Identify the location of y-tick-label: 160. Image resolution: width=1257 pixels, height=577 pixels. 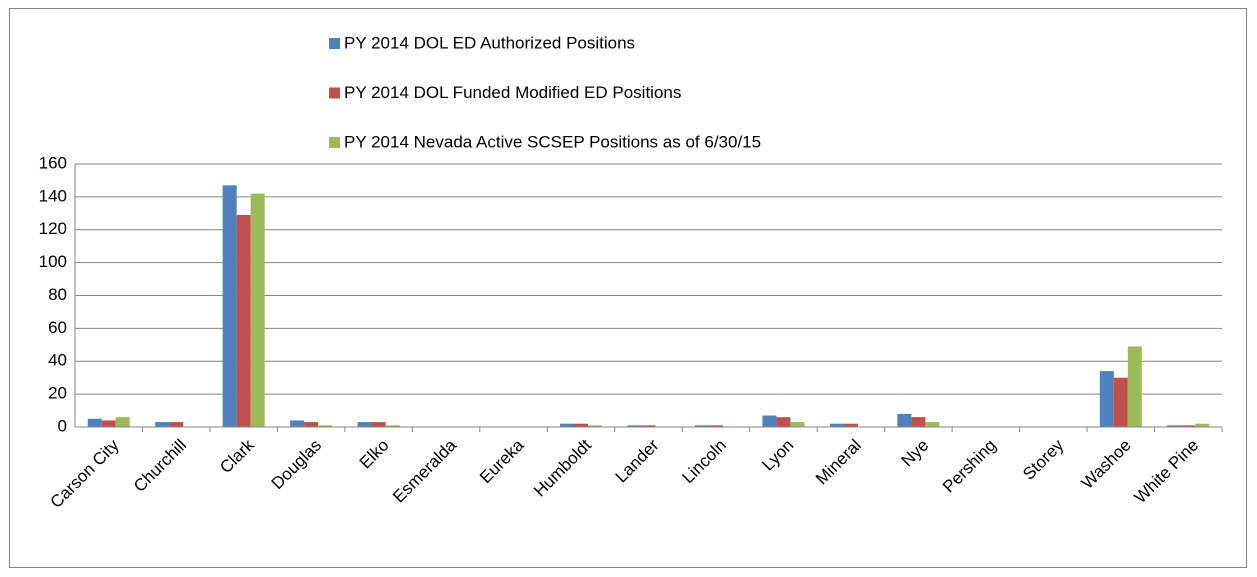
(53, 162).